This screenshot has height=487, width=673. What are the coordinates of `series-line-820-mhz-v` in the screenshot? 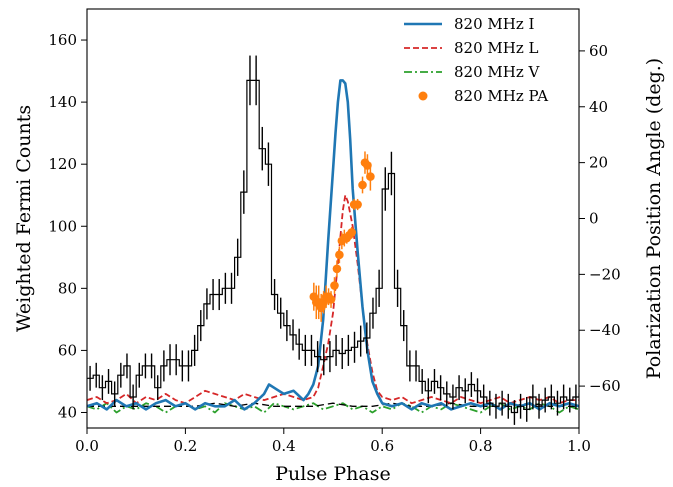 It's located at (333, 408).